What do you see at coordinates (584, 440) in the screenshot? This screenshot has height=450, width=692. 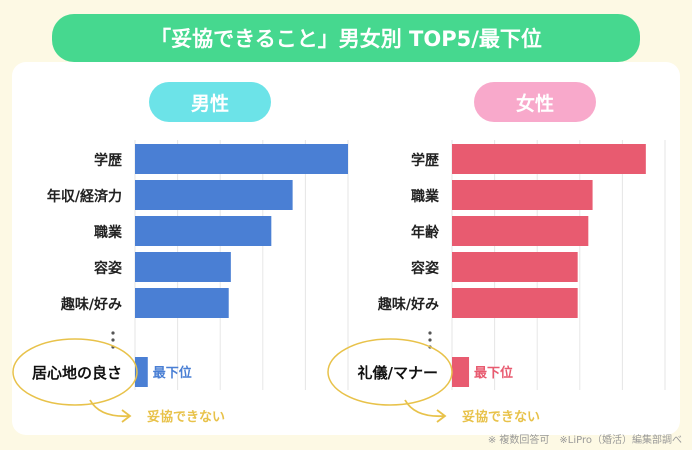 I see `footnote: ※ 複数回答可 ※LiPro（婚活）編集部調べ` at bounding box center [584, 440].